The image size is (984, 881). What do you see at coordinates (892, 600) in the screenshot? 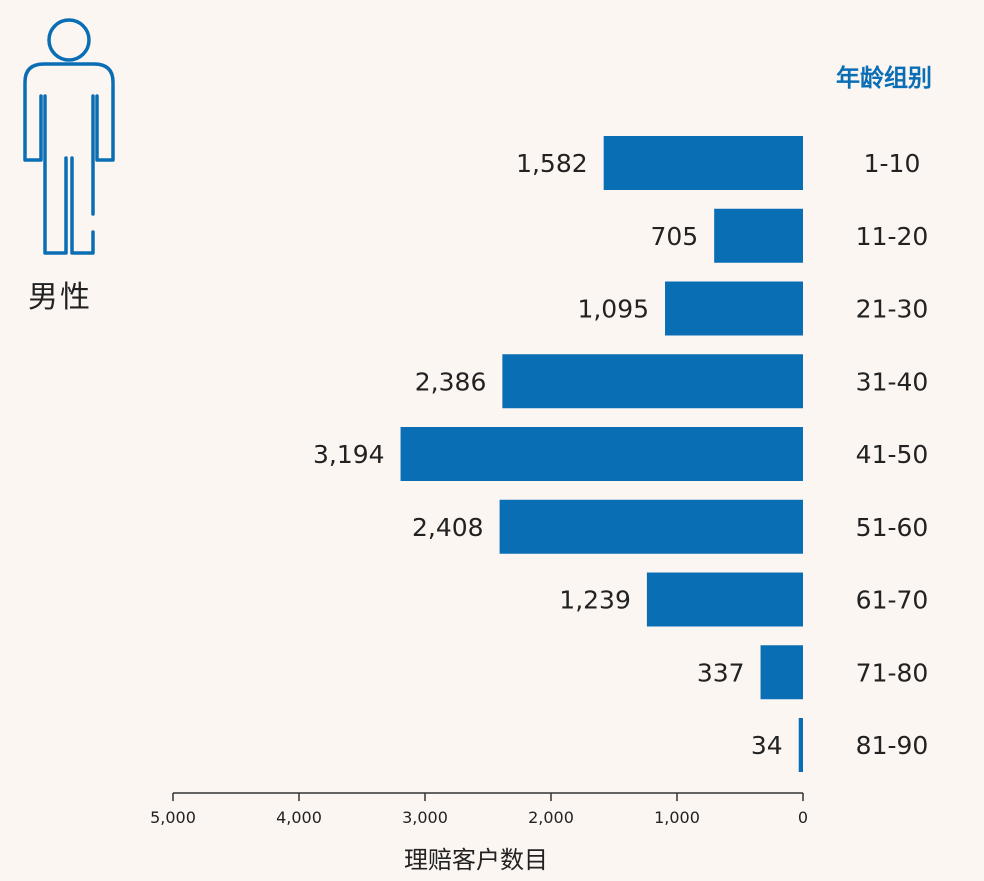
I see `category-label-61-70: 61-70` at bounding box center [892, 600].